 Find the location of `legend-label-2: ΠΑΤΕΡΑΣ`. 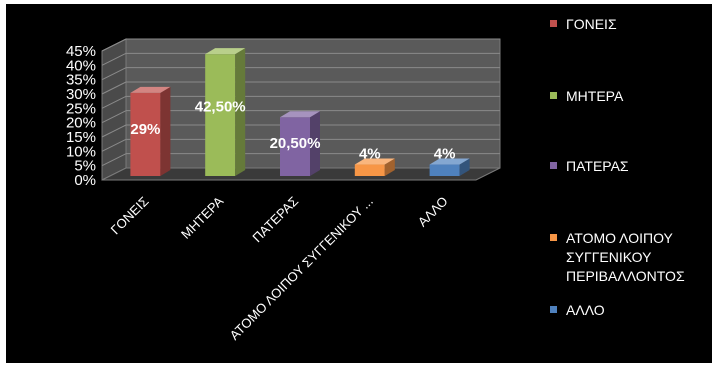

legend-label-2: ΠΑΤΕΡΑΣ is located at coordinates (597, 166).